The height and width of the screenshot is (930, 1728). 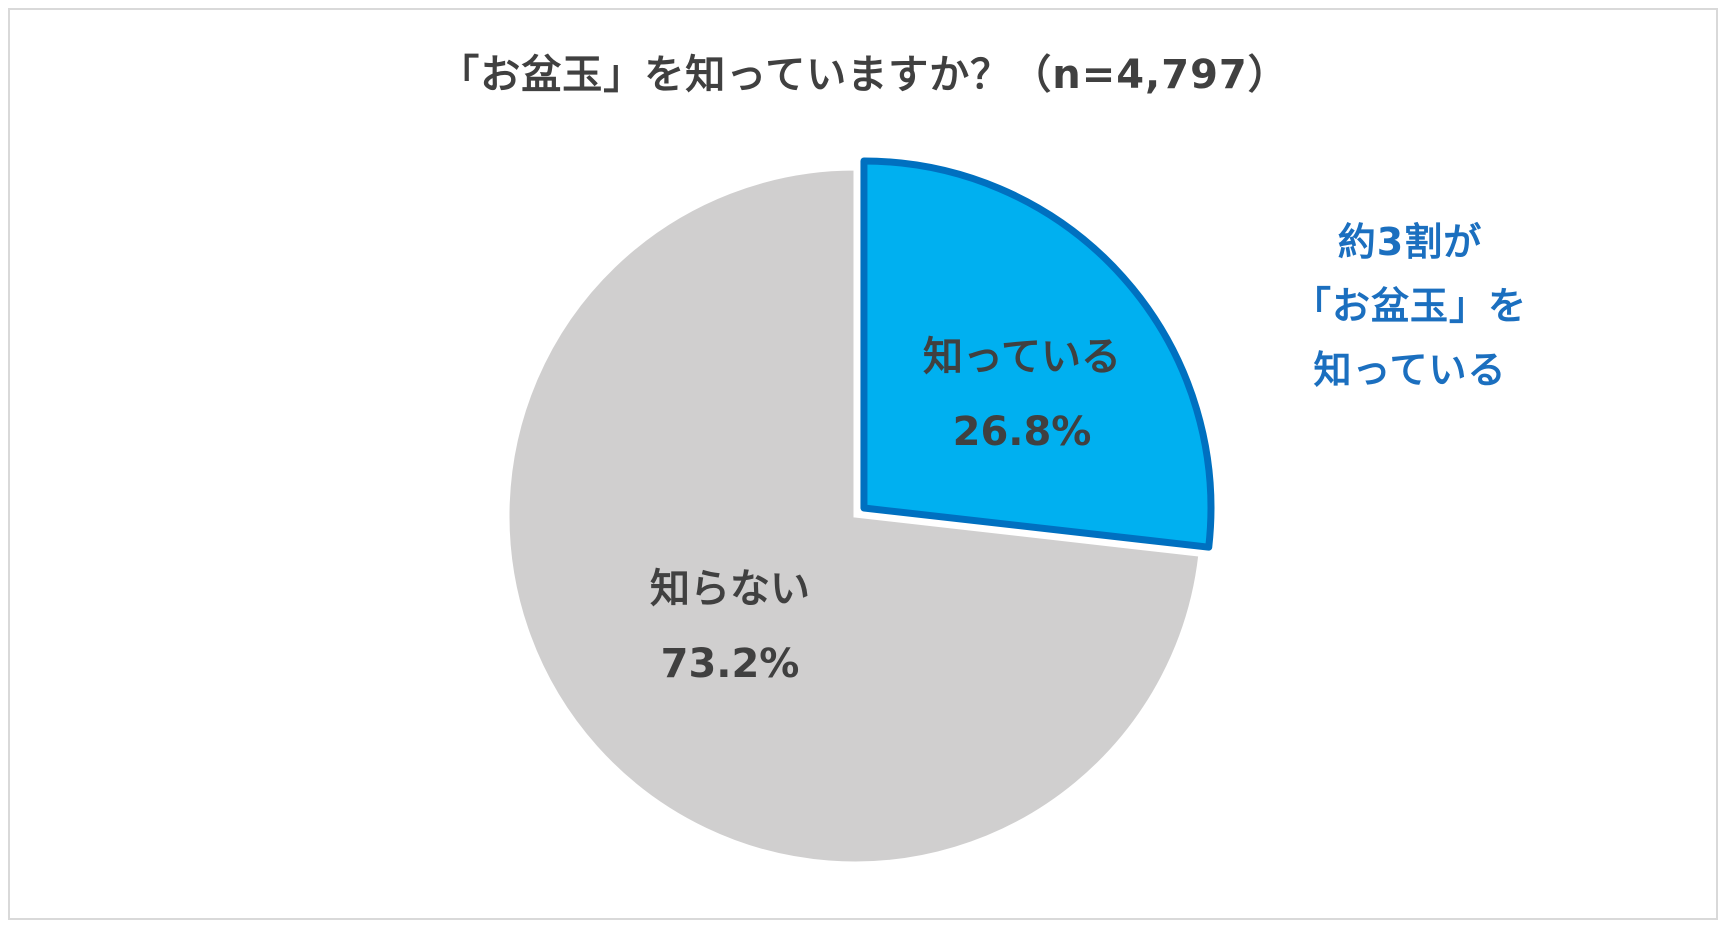 I want to click on callout-line: 約3割が, so click(x=1410, y=242).